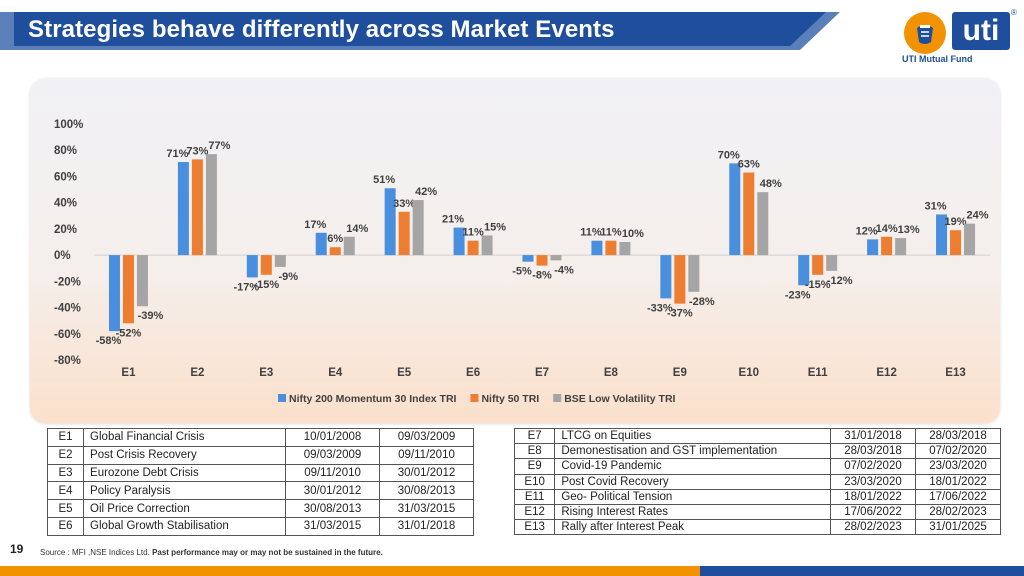 This screenshot has width=1024, height=576. What do you see at coordinates (128, 373) in the screenshot?
I see `x-tick-label: E1` at bounding box center [128, 373].